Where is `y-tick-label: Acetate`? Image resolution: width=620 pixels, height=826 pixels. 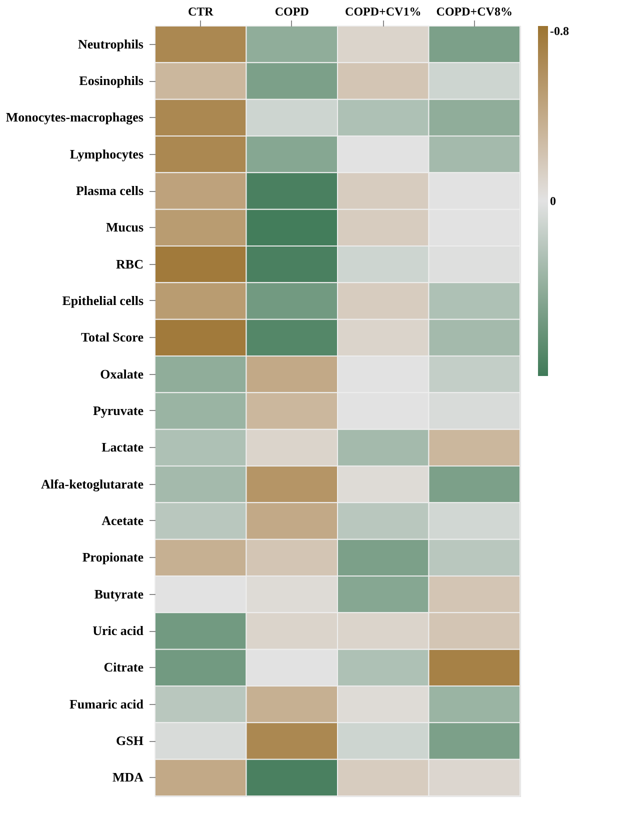 y-tick-label: Acetate is located at coordinates (123, 520).